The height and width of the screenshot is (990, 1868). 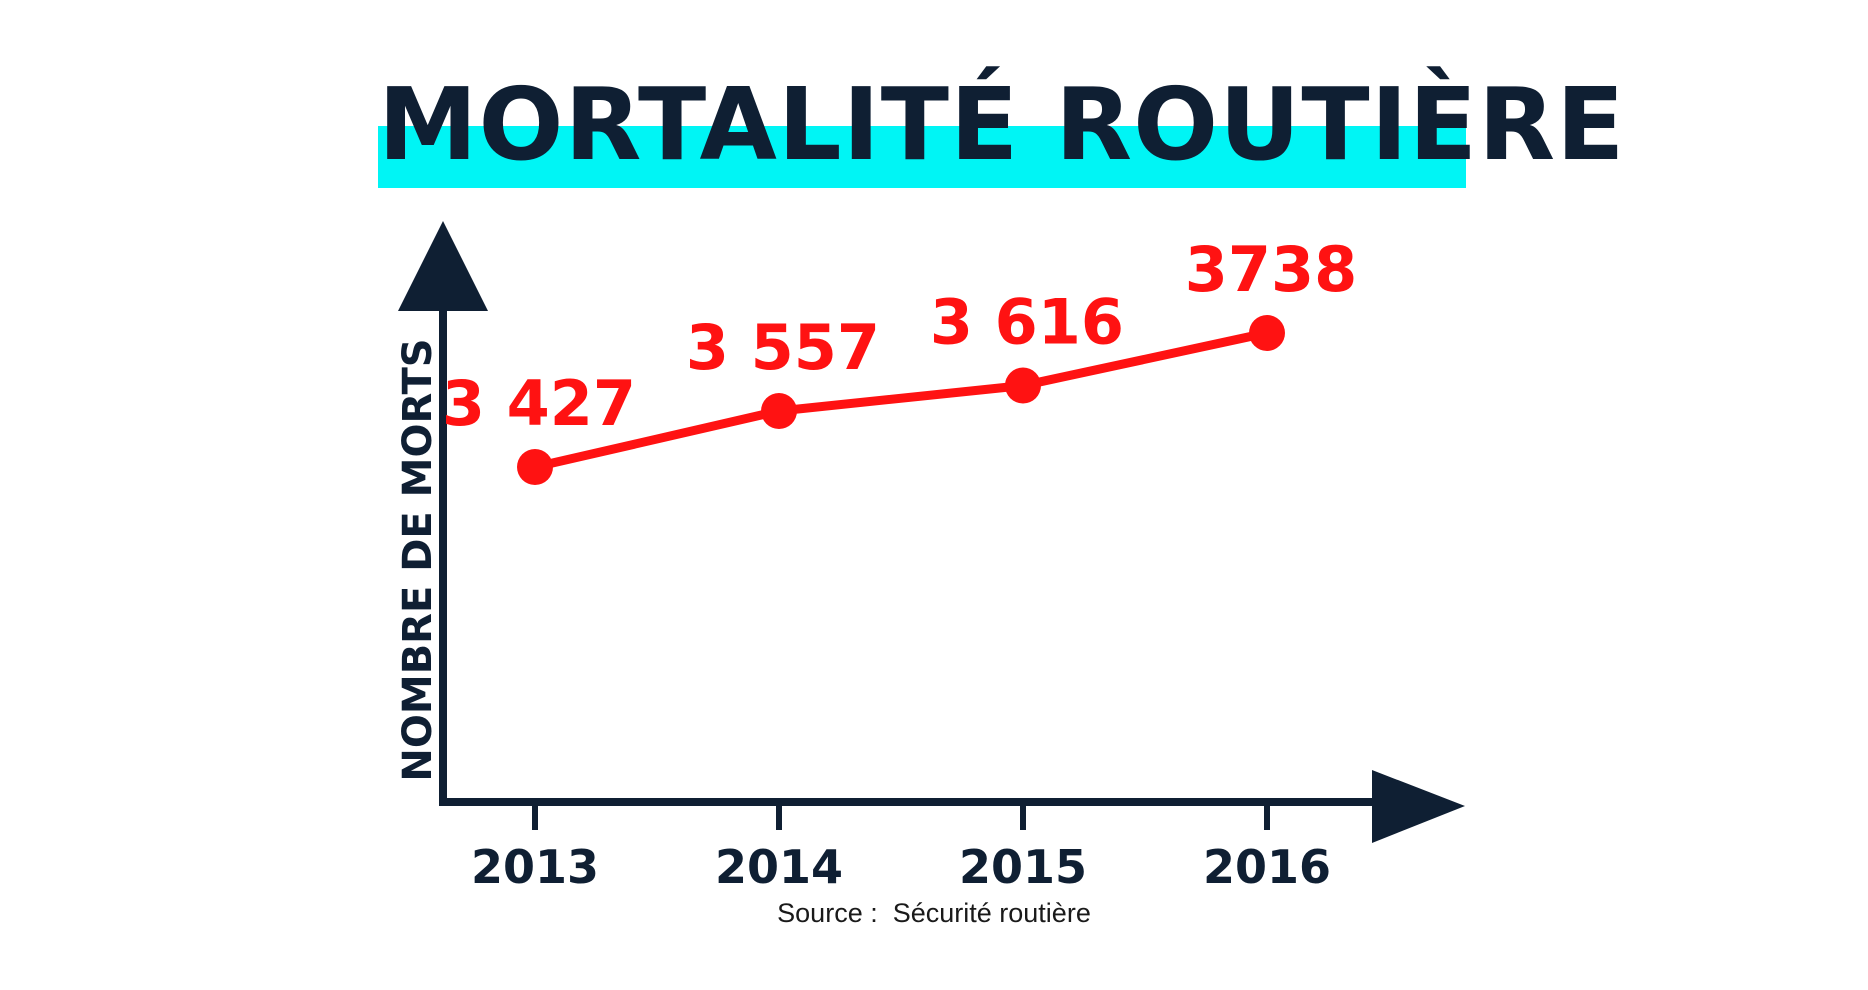 I want to click on series-line, so click(x=900, y=400).